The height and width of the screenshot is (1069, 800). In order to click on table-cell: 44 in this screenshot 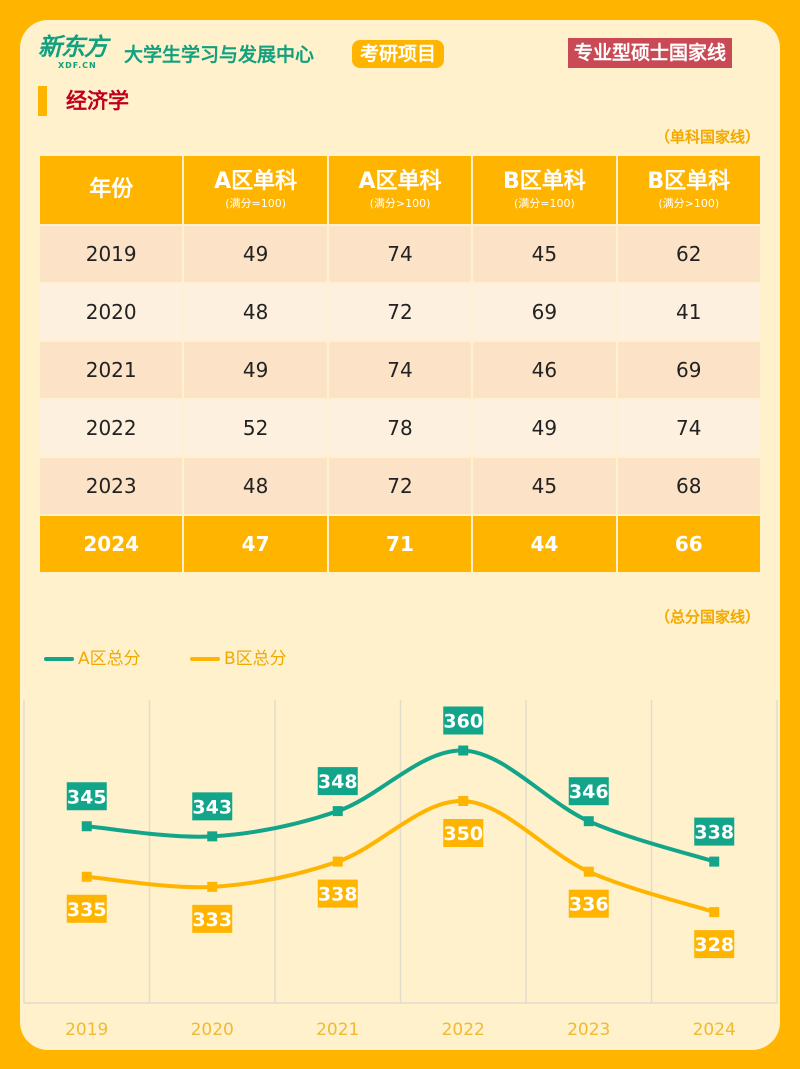, I will do `click(544, 544)`.